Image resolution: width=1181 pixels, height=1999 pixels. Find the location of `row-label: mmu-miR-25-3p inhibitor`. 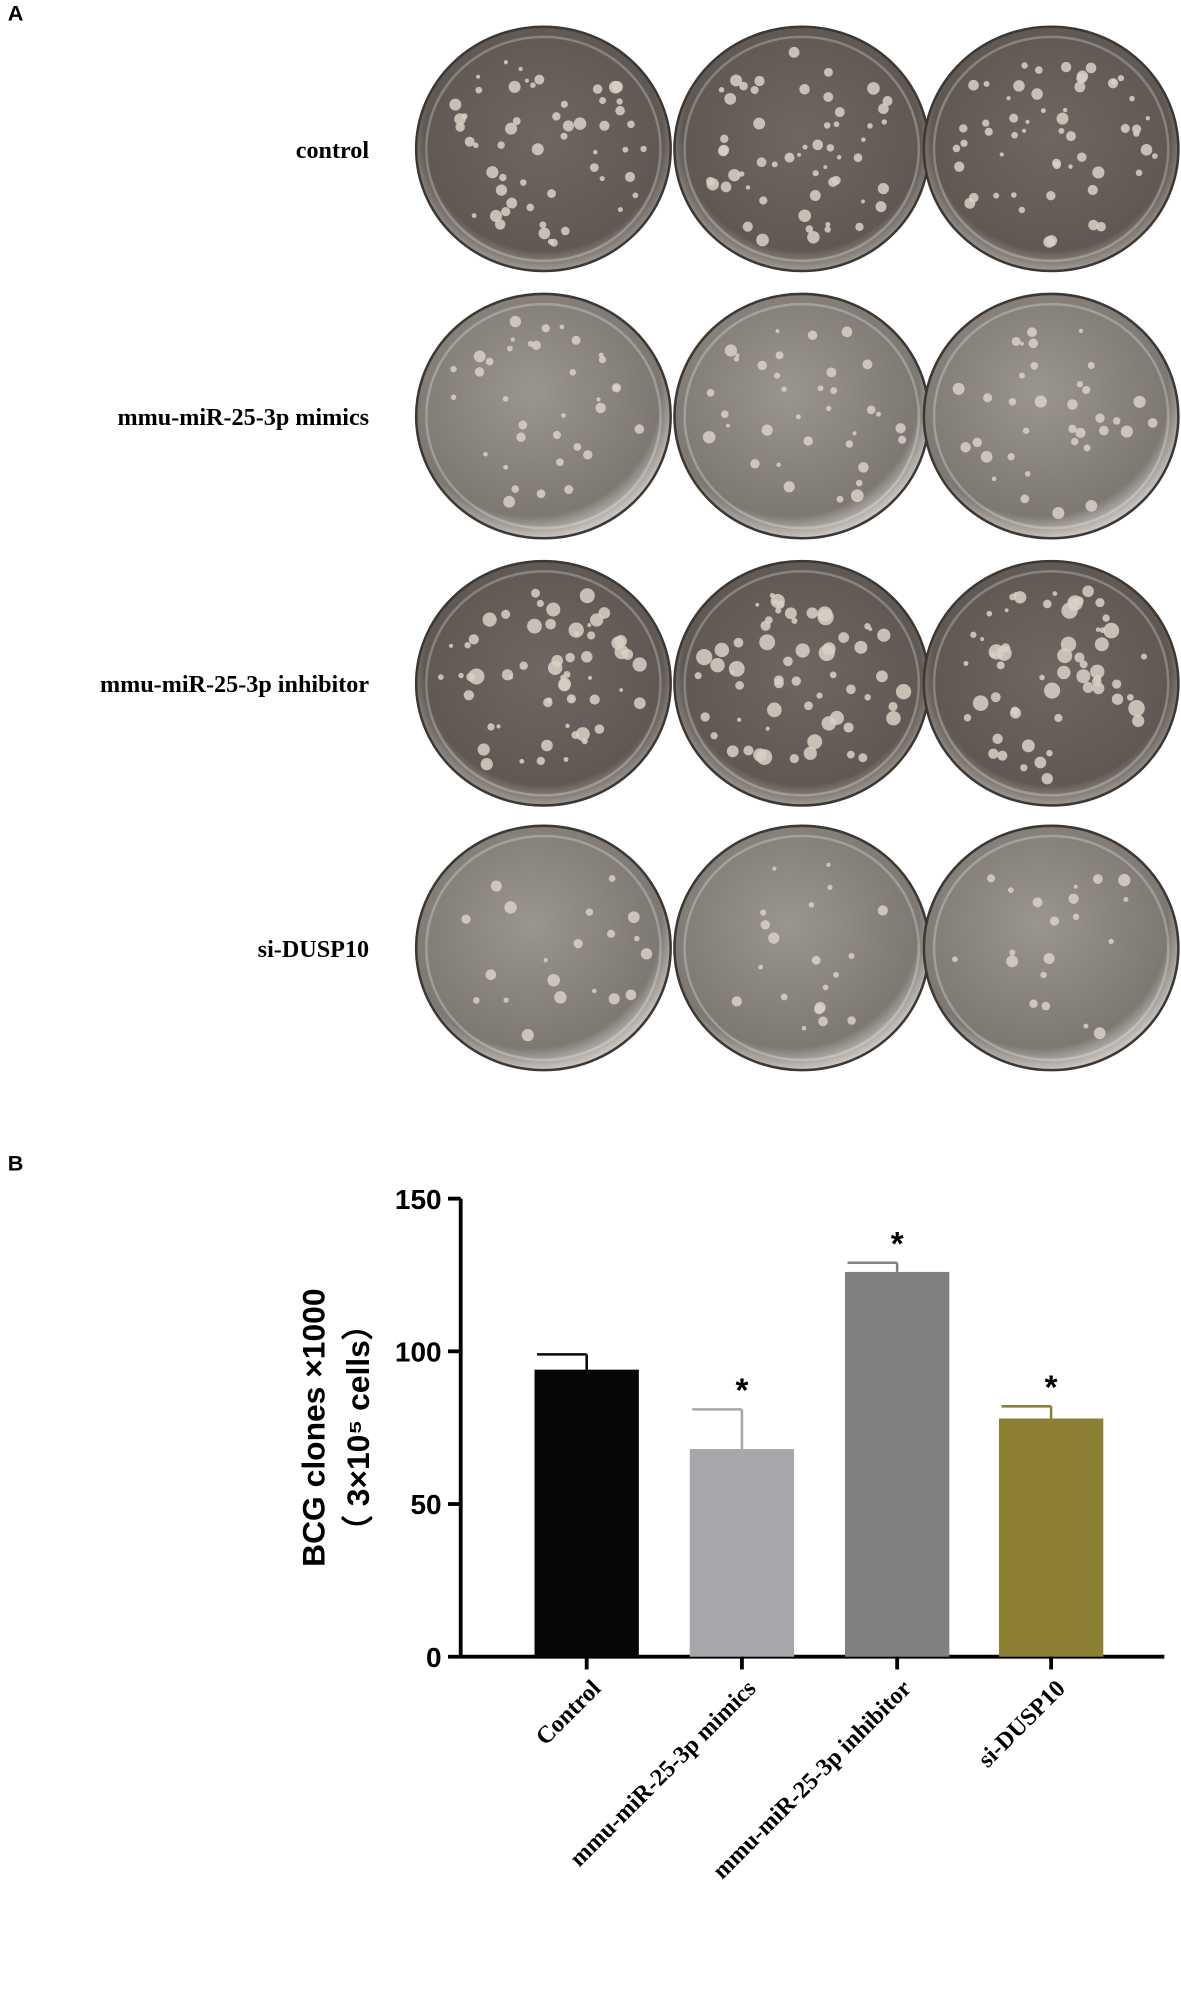

row-label: mmu-miR-25-3p inhibitor is located at coordinates (234, 684).